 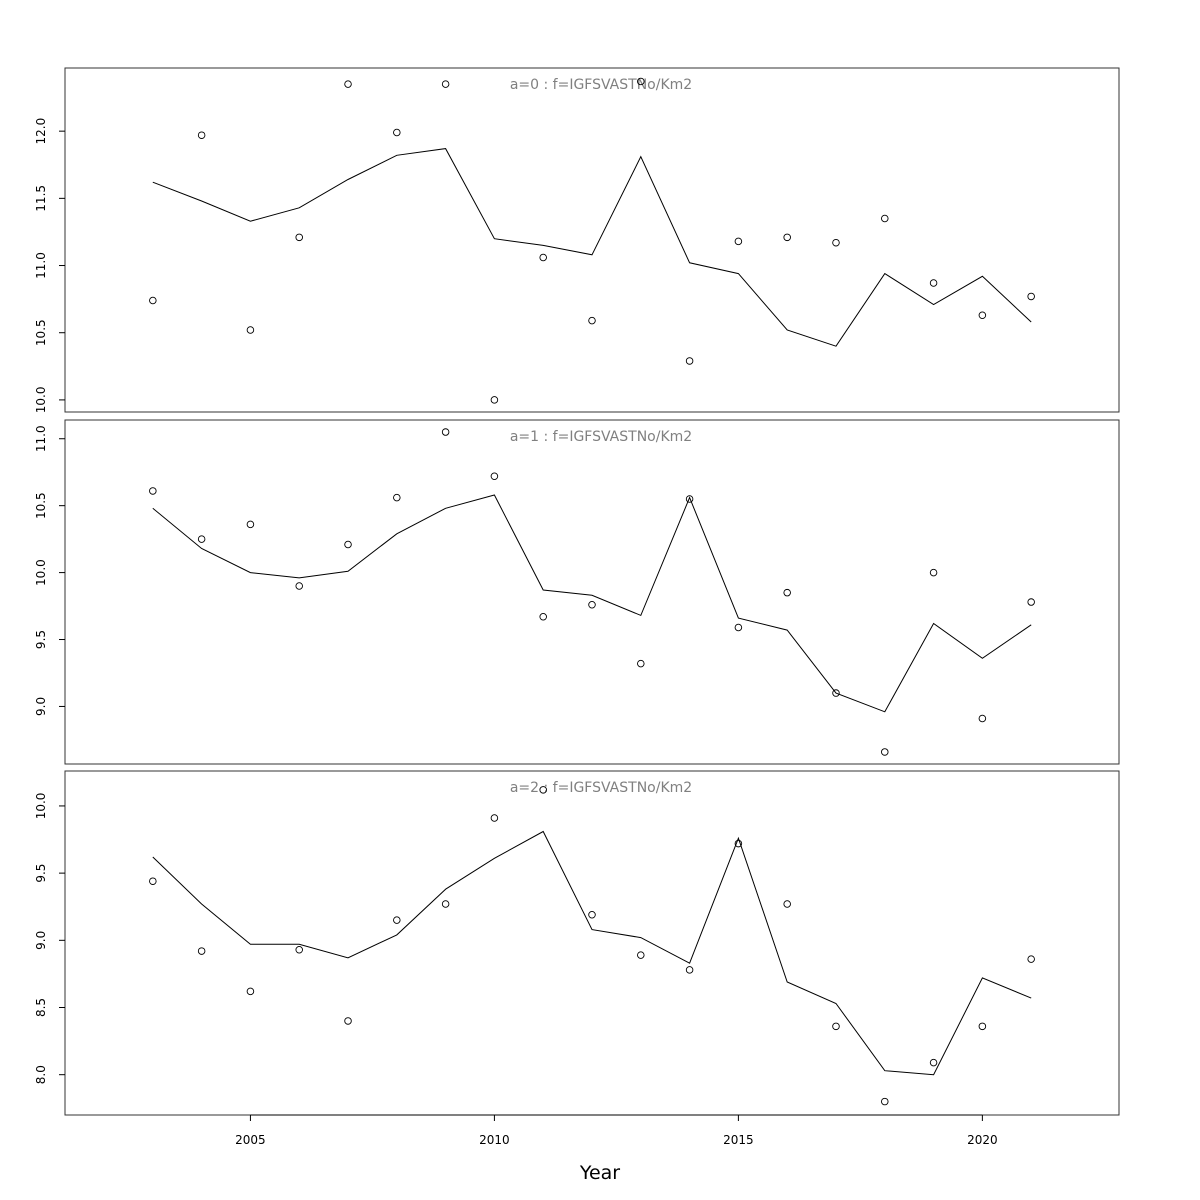 What do you see at coordinates (738, 1140) in the screenshot?
I see `x-tick-label: 2015` at bounding box center [738, 1140].